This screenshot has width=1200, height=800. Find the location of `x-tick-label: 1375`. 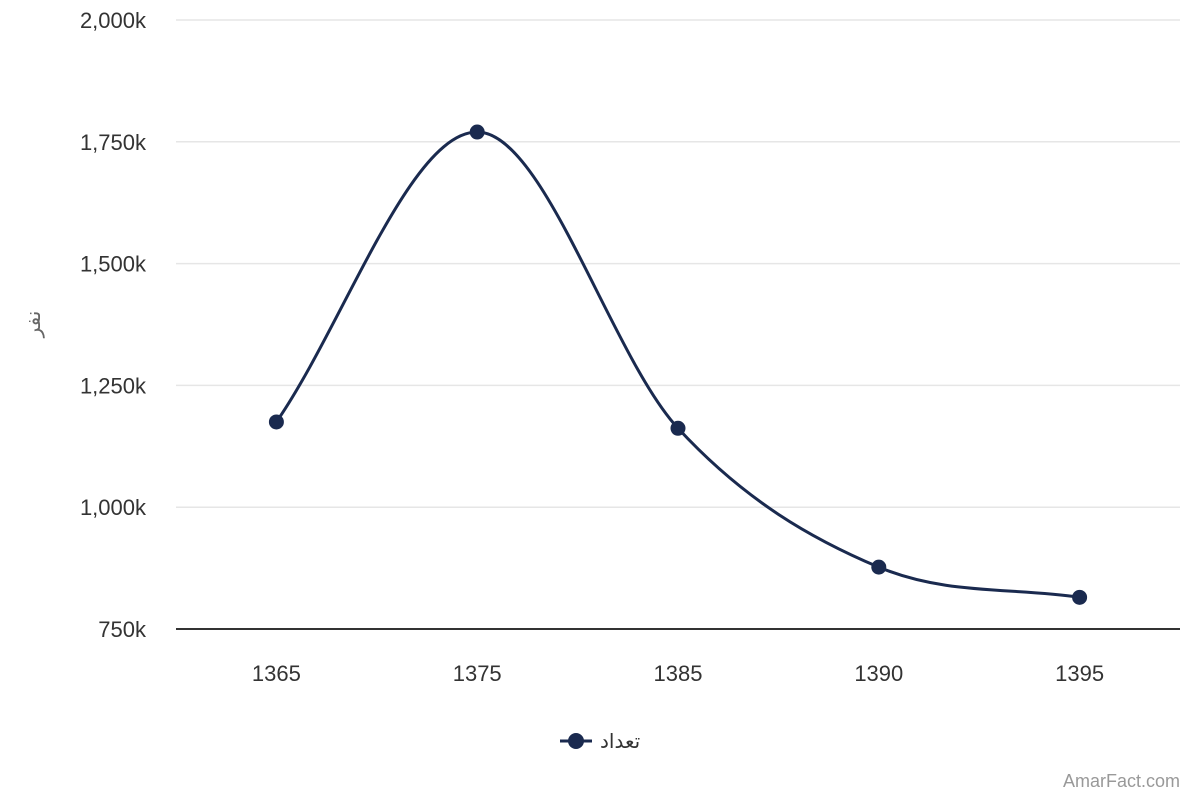

x-tick-label: 1375 is located at coordinates (477, 673).